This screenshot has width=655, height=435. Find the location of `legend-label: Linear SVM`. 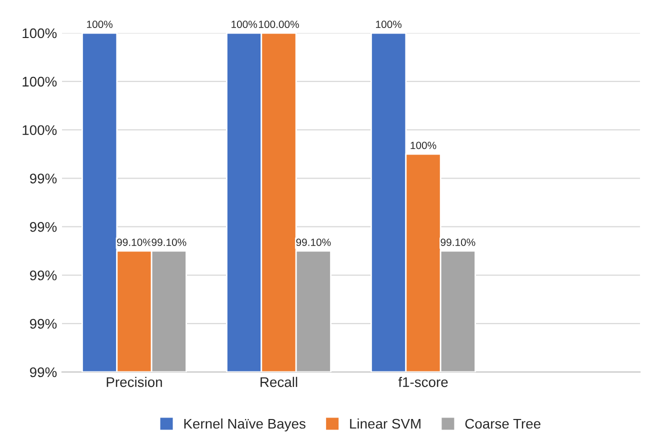

legend-label: Linear SVM is located at coordinates (385, 423).